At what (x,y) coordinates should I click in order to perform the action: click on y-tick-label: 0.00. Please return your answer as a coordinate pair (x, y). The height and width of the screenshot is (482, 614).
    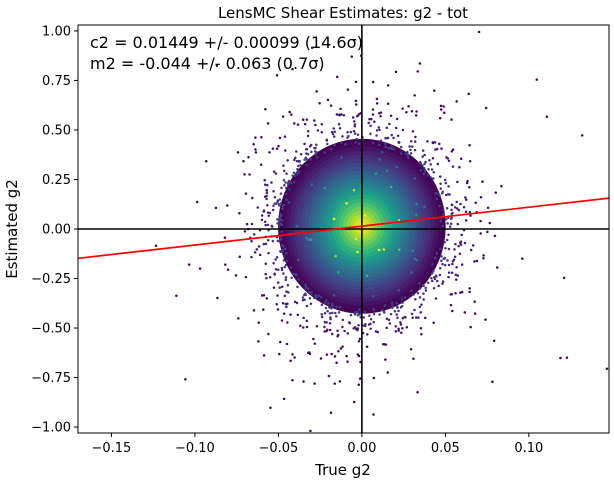
    Looking at the image, I should click on (56, 230).